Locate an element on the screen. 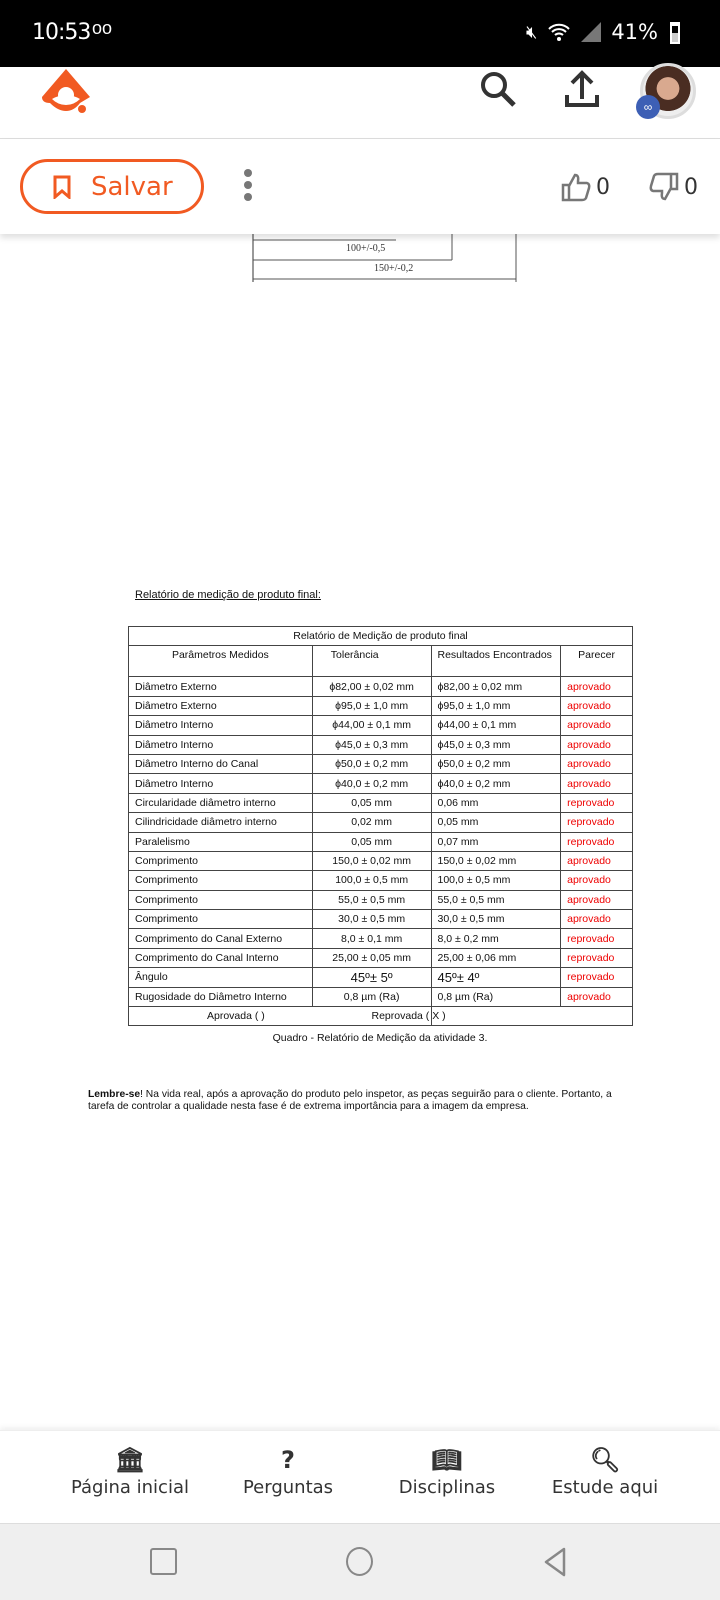 The image size is (720, 1600). dimension-150: 150+/-0,2 is located at coordinates (394, 268).